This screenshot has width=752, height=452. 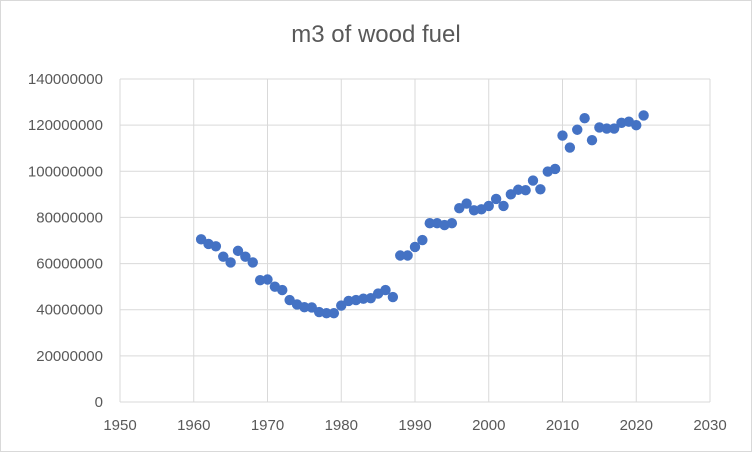 I want to click on x-tick-label: 1960, so click(x=193, y=425).